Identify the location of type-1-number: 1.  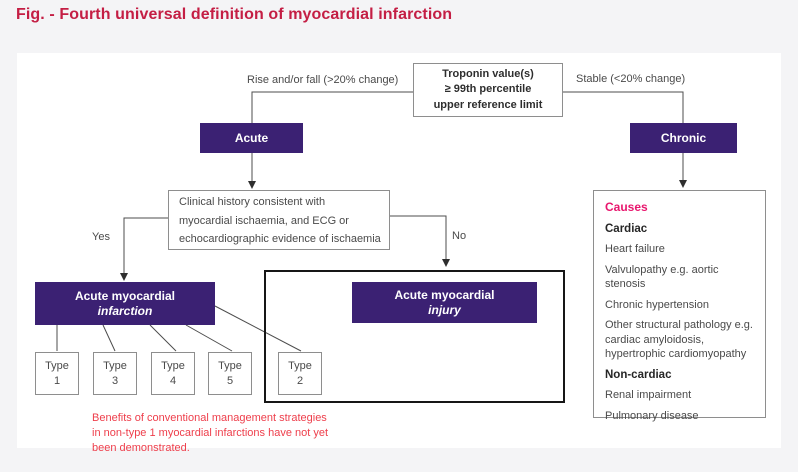
(57, 380).